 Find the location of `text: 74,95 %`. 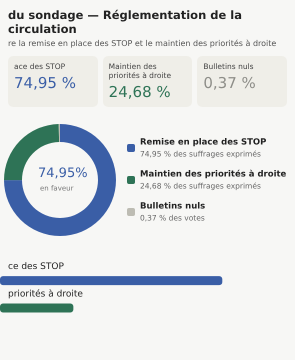

text: 74,95 % is located at coordinates (45, 83).